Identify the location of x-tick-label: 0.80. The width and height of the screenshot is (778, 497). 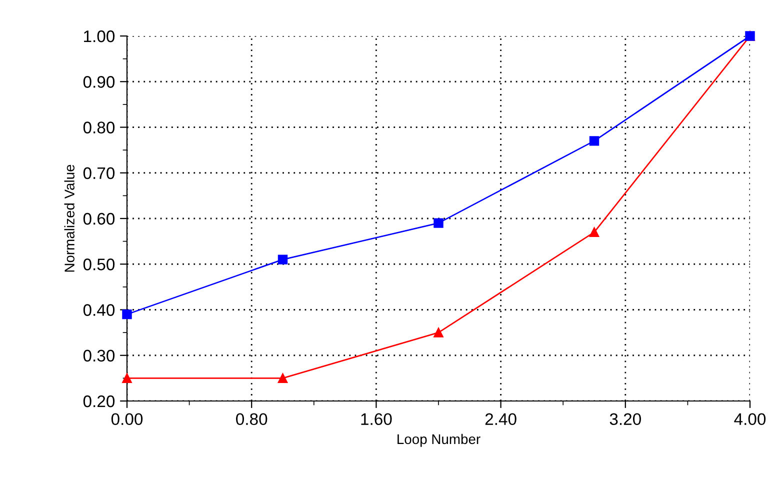
(252, 419).